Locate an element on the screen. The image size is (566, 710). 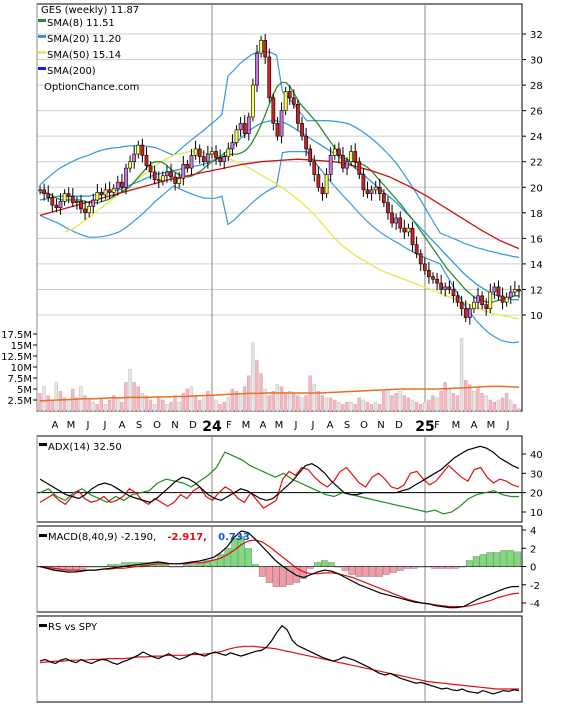
macd-value: MACD(8,40,9) -2.190, is located at coordinates (102, 537).